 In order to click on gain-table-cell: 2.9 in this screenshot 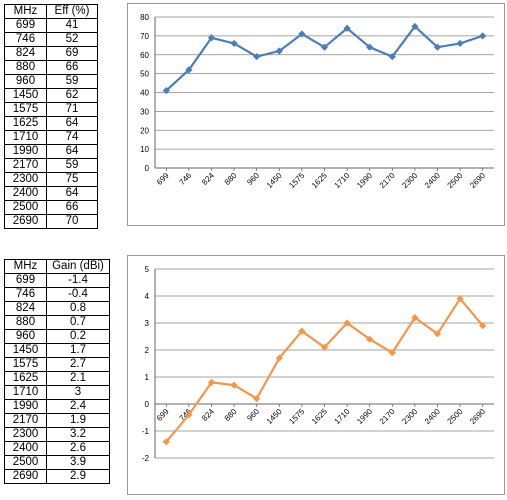, I will do `click(78, 476)`.